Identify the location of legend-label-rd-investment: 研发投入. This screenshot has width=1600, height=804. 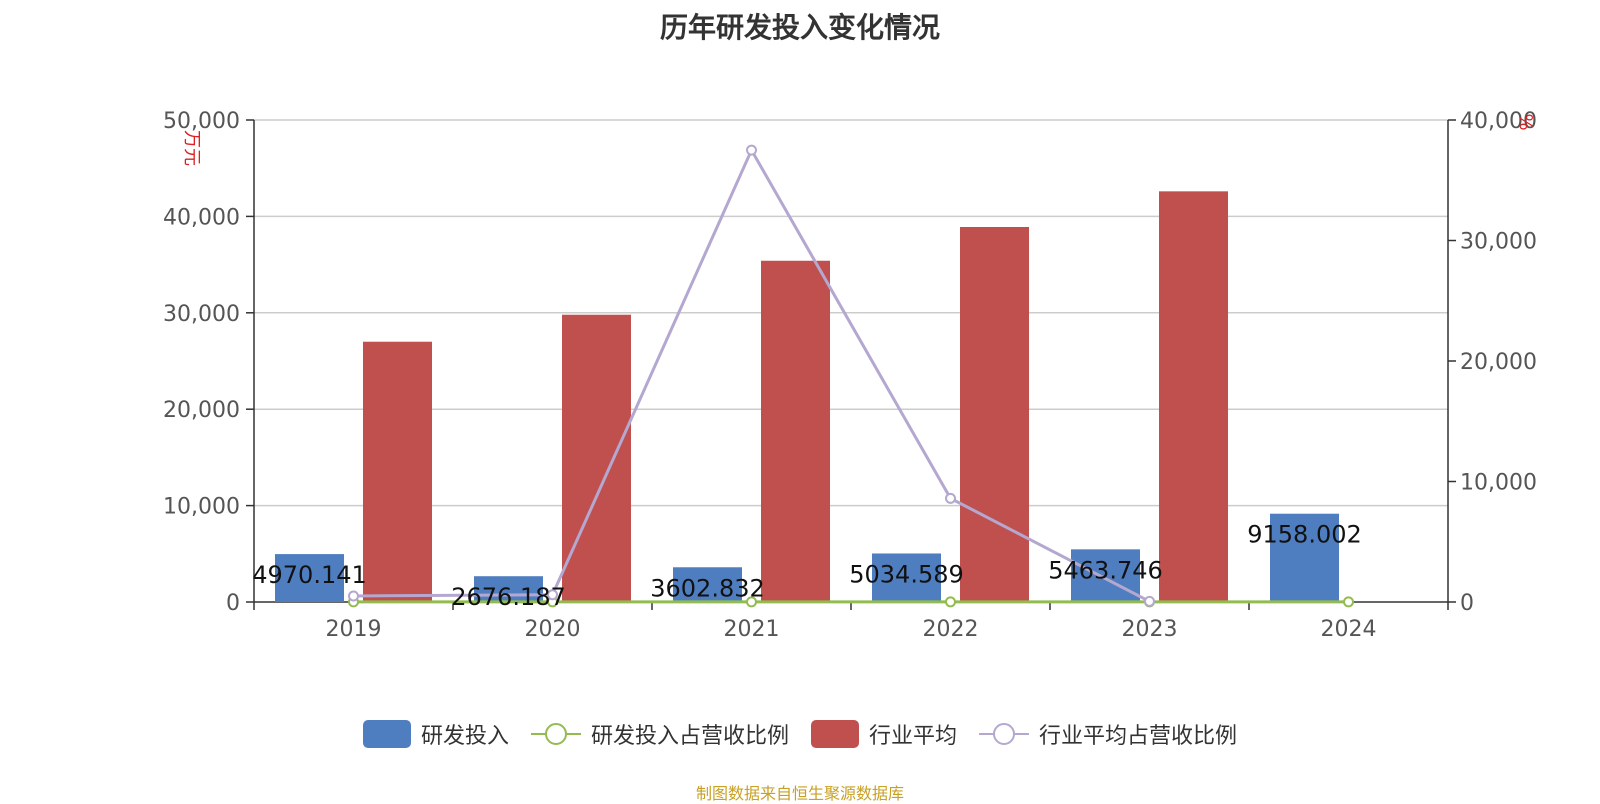
(464, 736).